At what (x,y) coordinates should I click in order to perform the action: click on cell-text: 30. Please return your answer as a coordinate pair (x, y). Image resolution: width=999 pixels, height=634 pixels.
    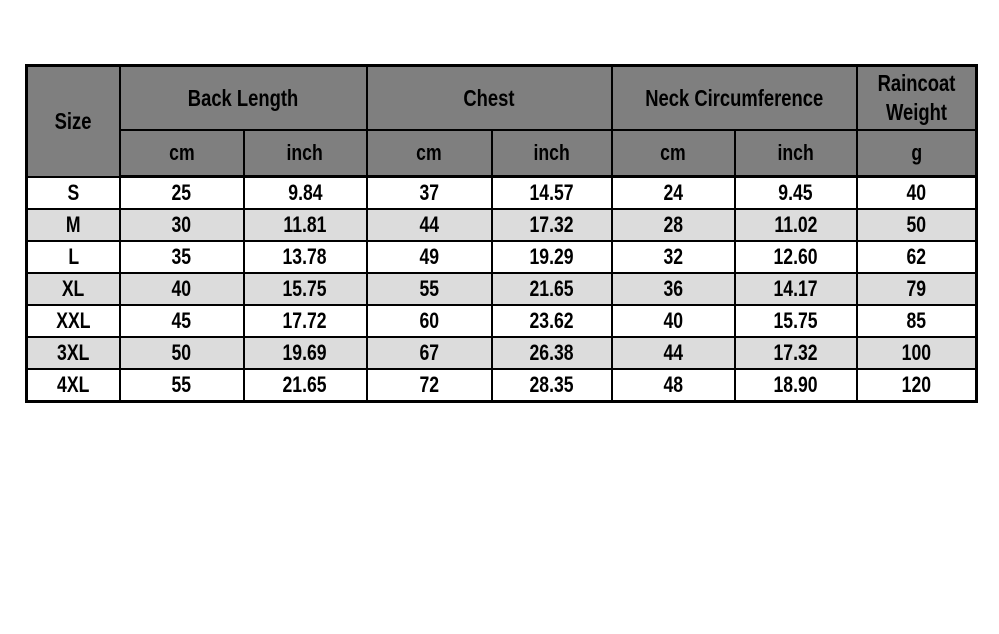
    Looking at the image, I should click on (181, 224).